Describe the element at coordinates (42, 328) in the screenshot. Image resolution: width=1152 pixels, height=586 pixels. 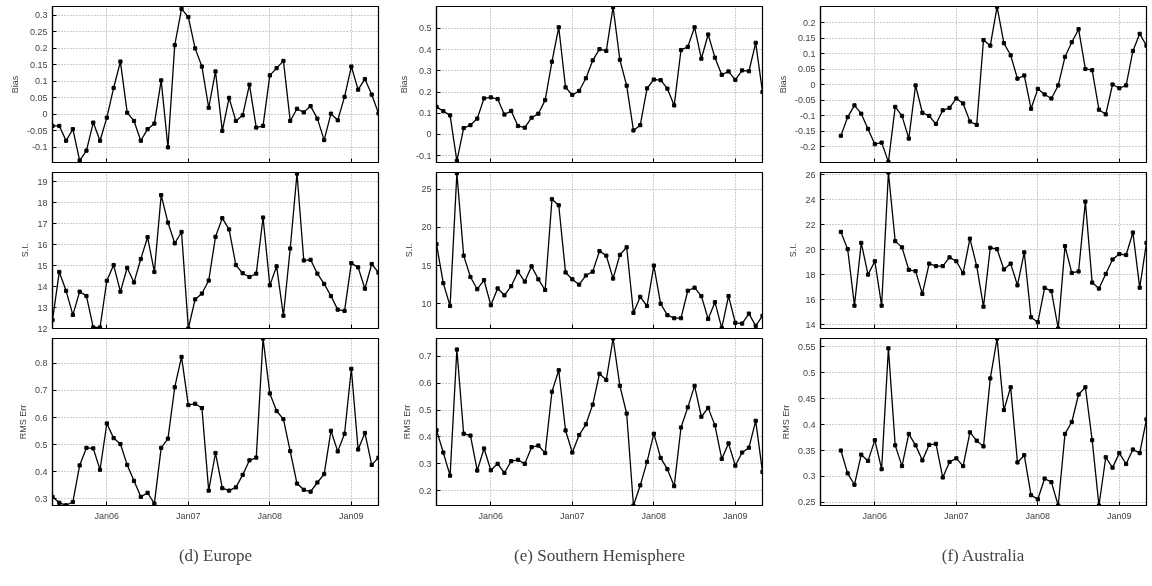
I see `y-tick-label: 12` at that location.